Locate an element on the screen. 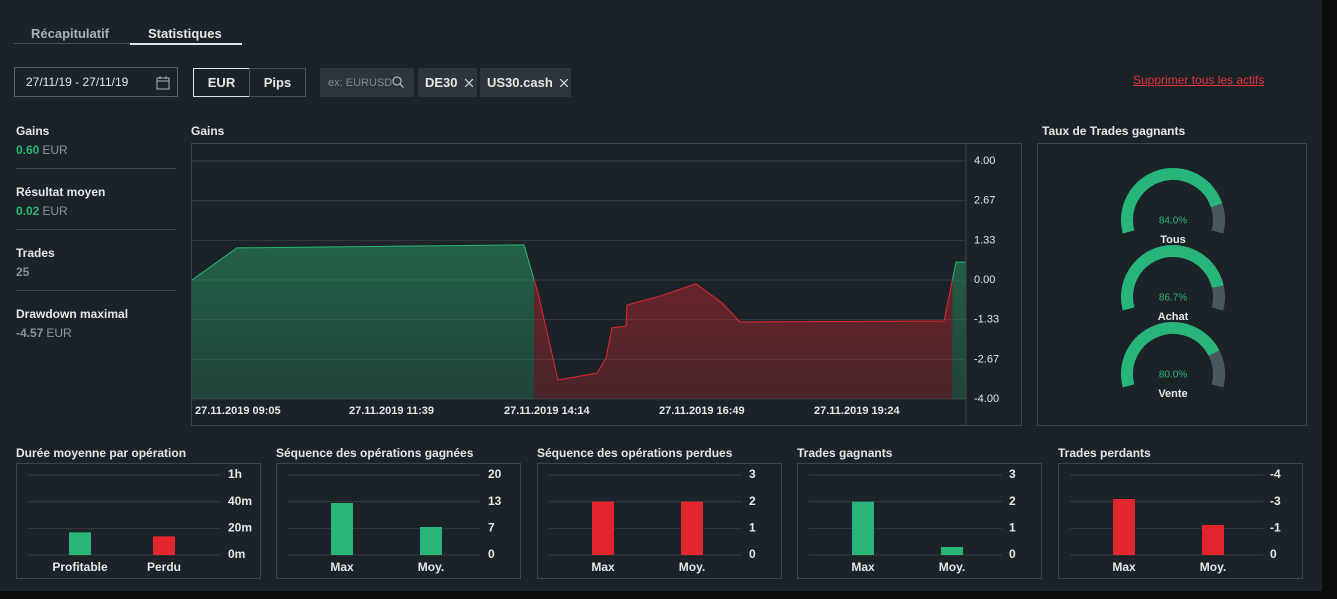  y-tick-label: 4.00 is located at coordinates (984, 161).